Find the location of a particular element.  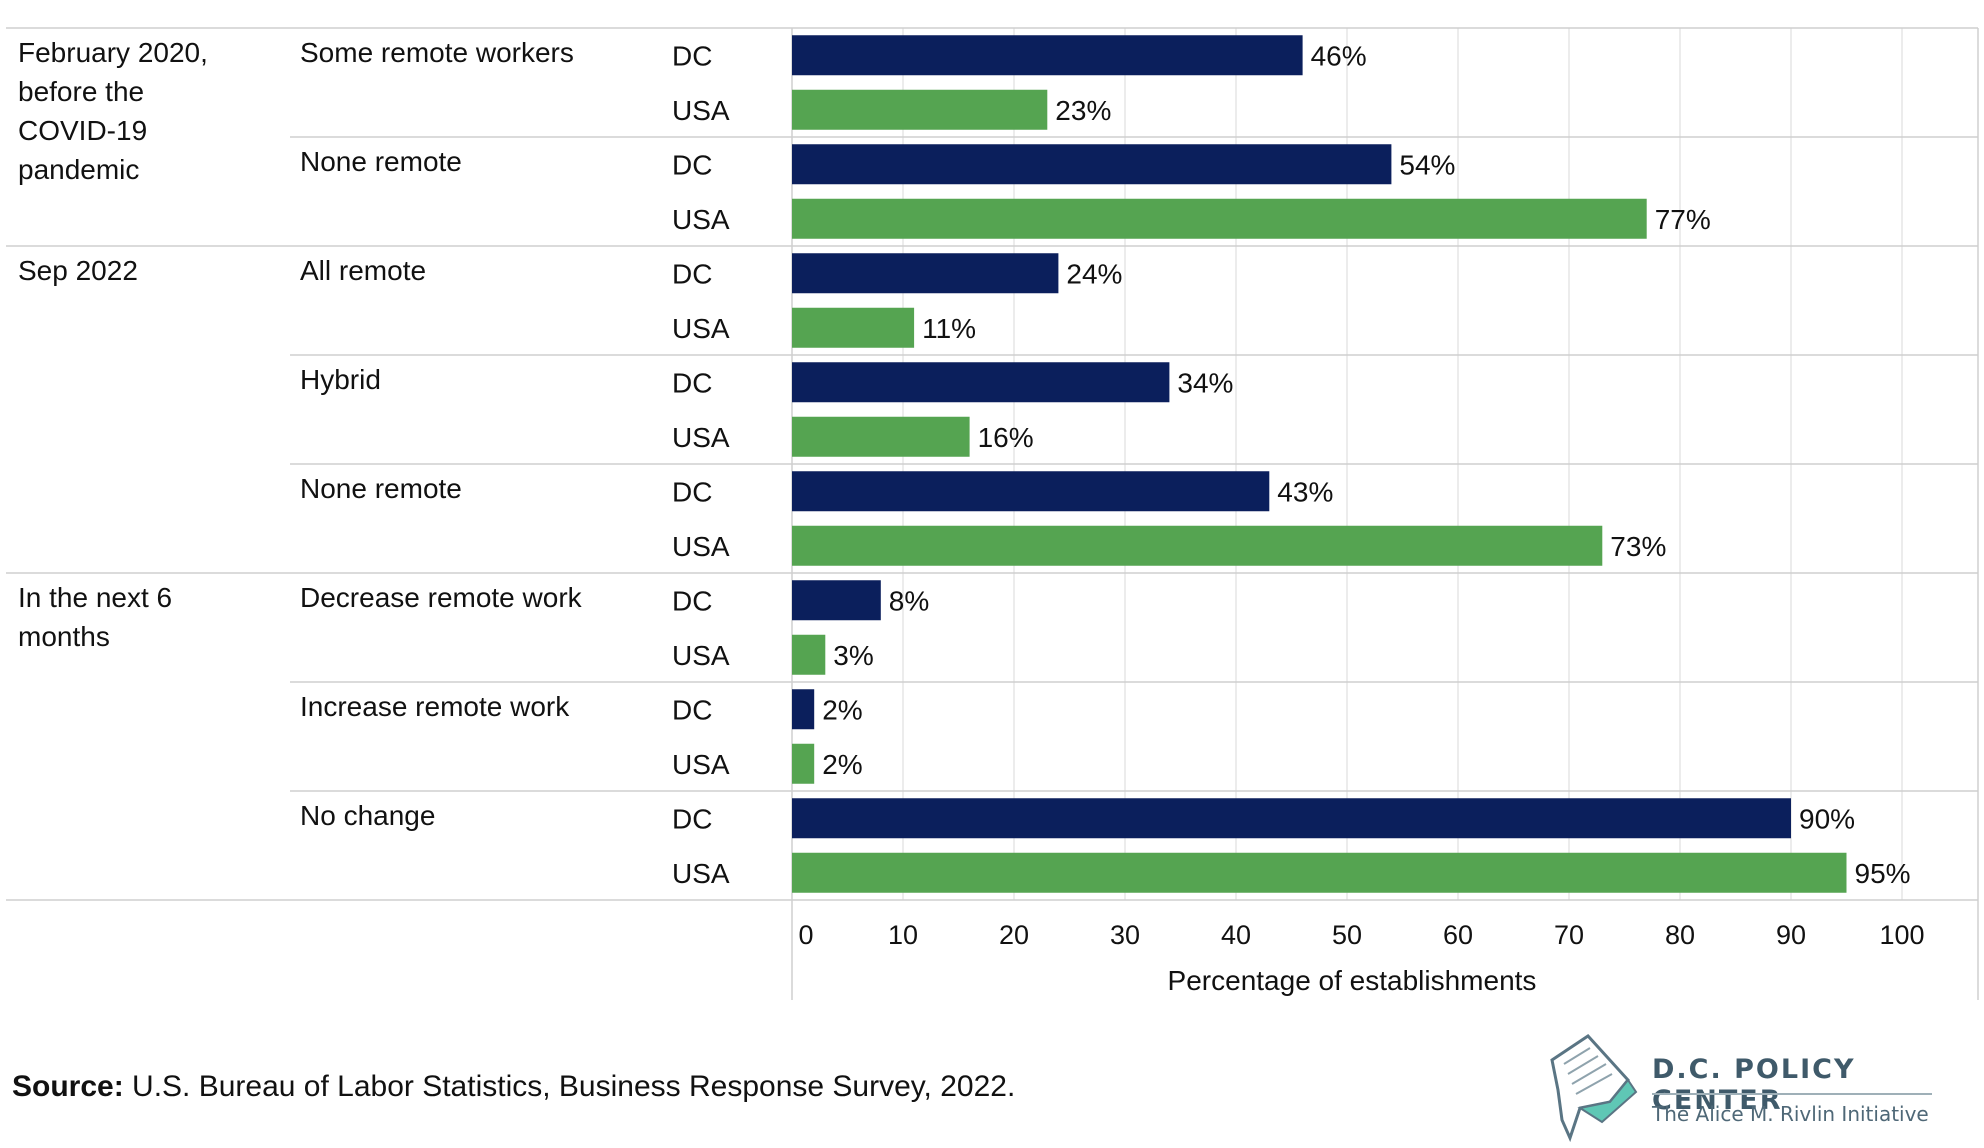

category-label: Increase remote work is located at coordinates (435, 706).